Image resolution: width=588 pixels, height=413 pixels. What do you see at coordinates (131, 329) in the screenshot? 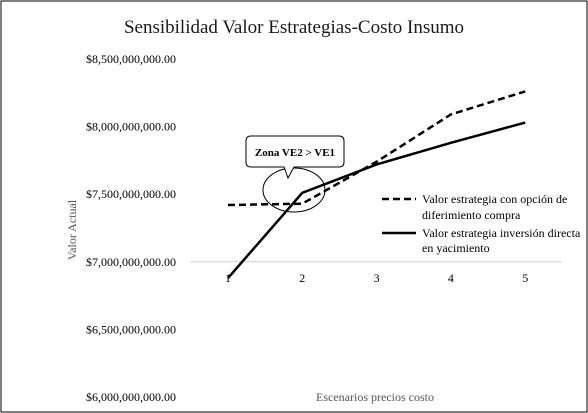
I see `y-tick-label: $6,500,000,000.00` at bounding box center [131, 329].